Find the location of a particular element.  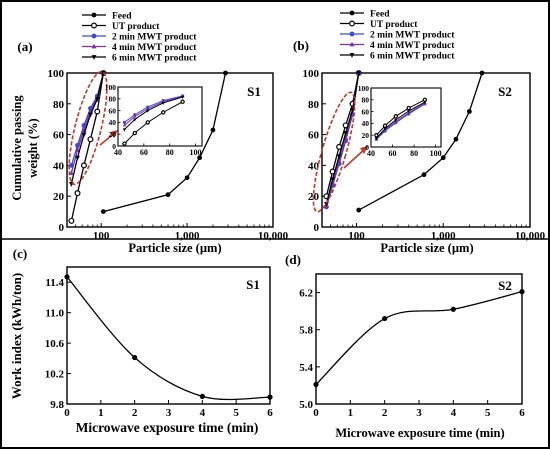

panel-b-legend-label: 6 min MWT product is located at coordinates (412, 57).